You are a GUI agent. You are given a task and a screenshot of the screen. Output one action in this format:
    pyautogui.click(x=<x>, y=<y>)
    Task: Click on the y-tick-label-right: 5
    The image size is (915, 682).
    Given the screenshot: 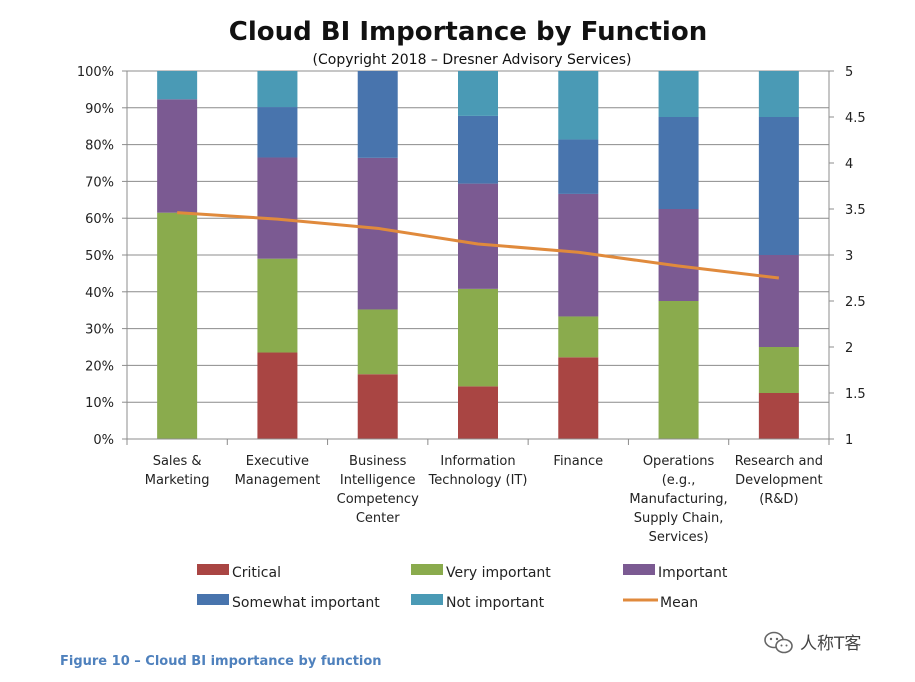 What is the action you would take?
    pyautogui.click(x=849, y=72)
    